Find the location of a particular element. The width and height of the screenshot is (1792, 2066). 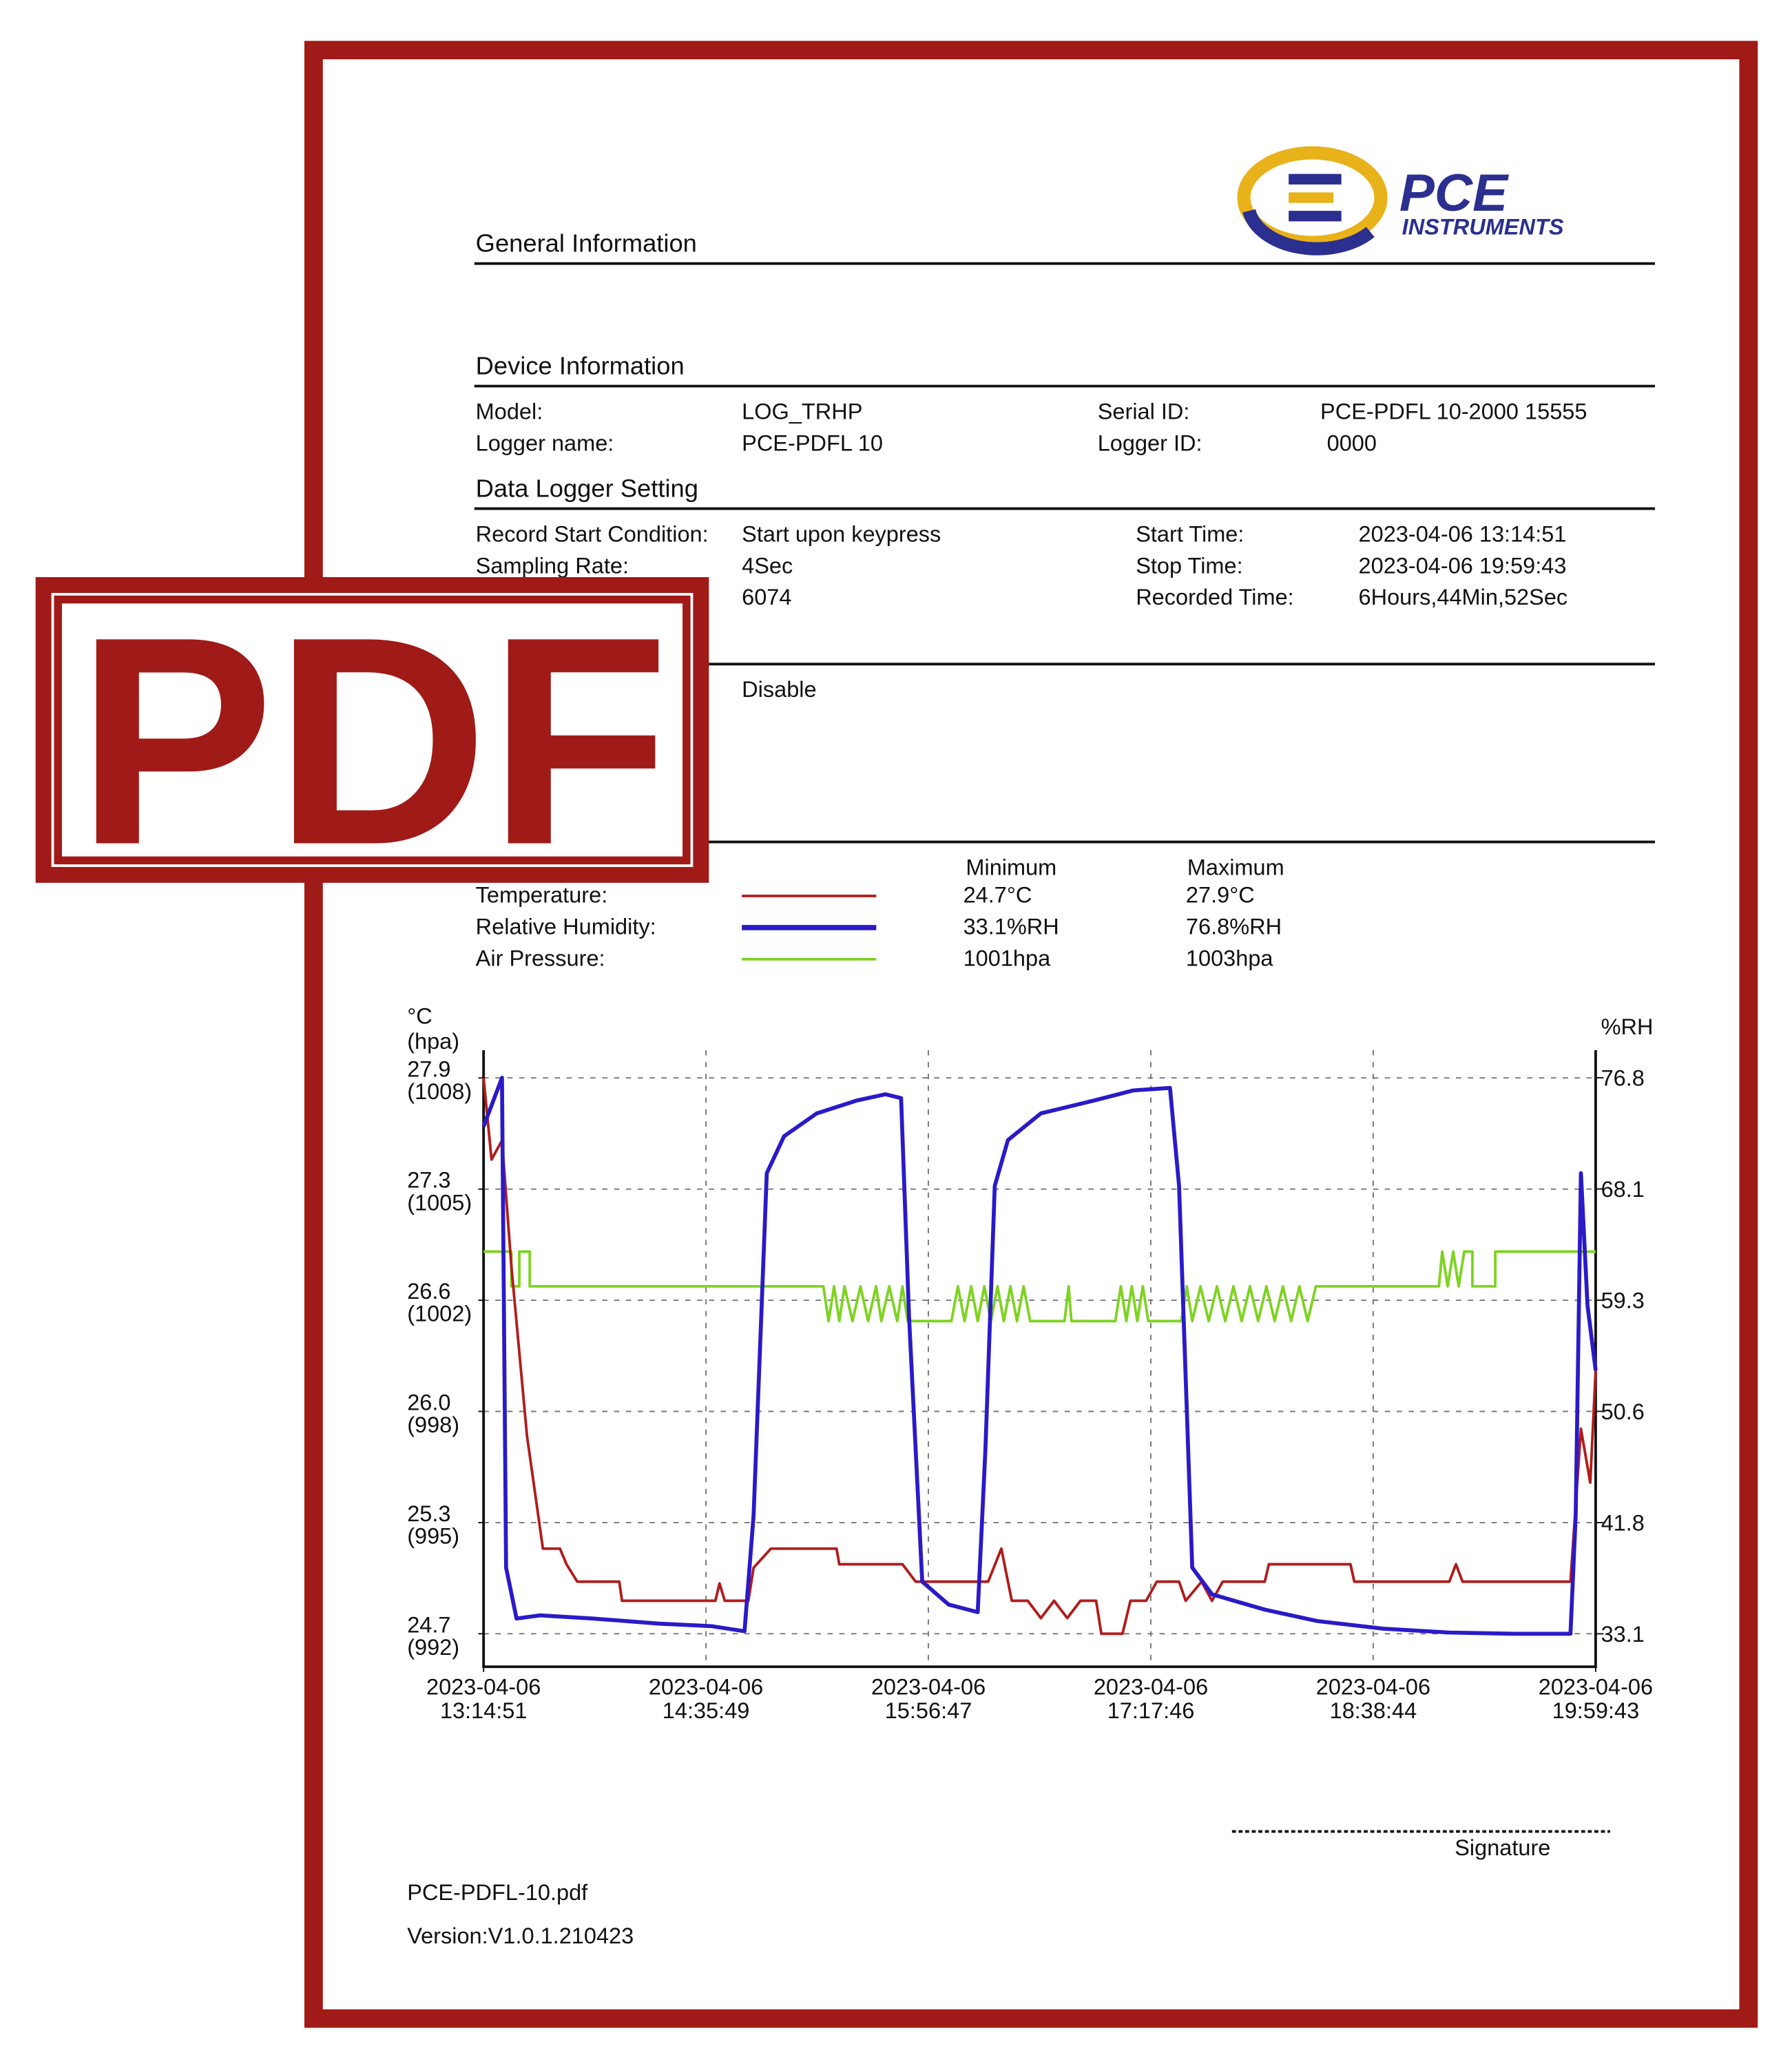

logo: PCE INSTRUMENTS is located at coordinates (1400, 200).